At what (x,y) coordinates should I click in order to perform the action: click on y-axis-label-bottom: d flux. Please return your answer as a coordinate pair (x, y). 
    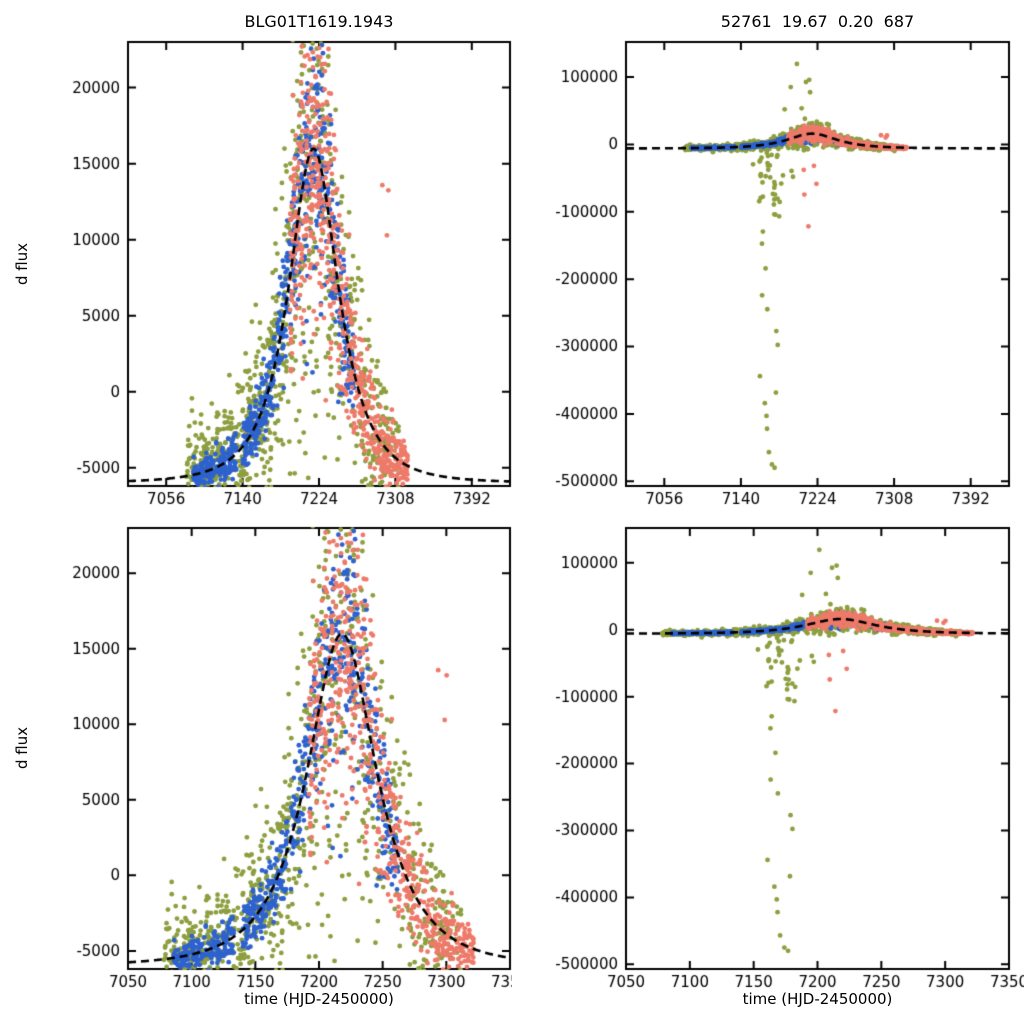
    Looking at the image, I should click on (22, 748).